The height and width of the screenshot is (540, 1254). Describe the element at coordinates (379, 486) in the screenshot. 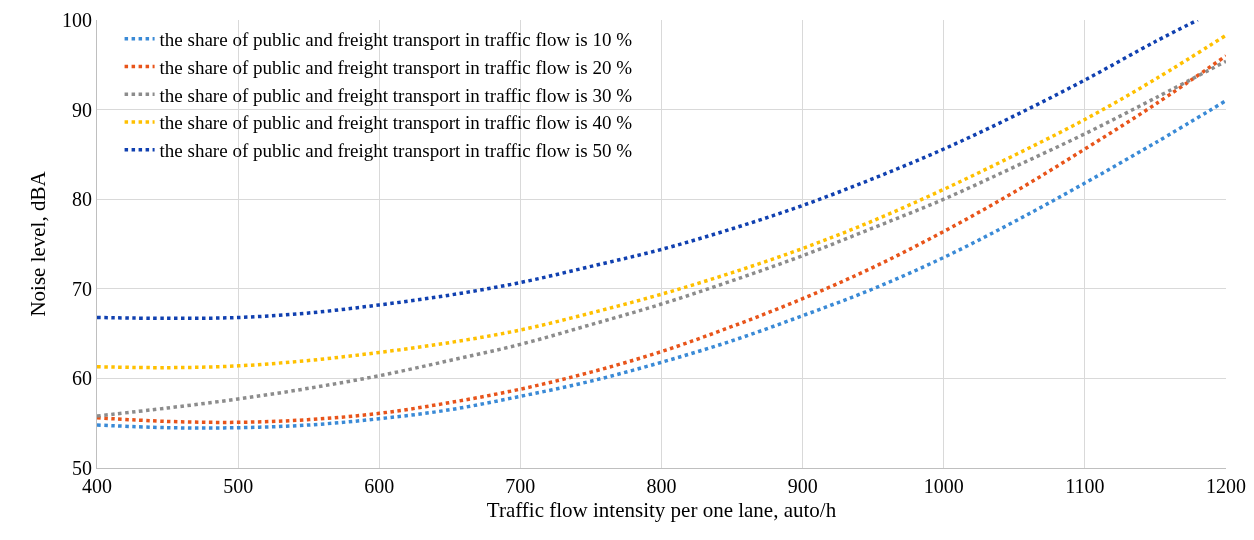

I see `x-tick-label: 600` at that location.